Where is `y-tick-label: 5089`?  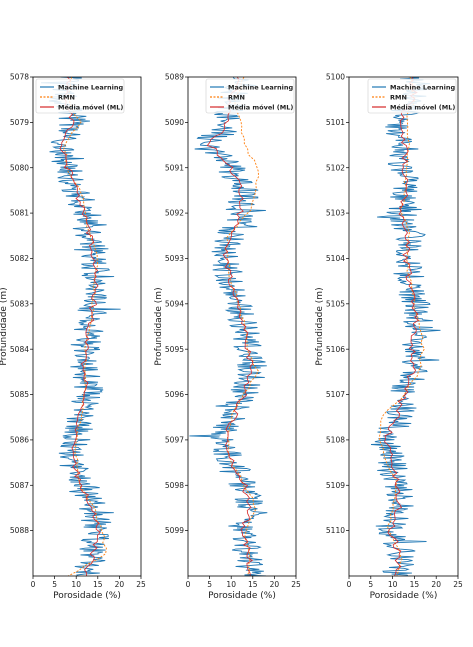
y-tick-label: 5089 is located at coordinates (174, 77).